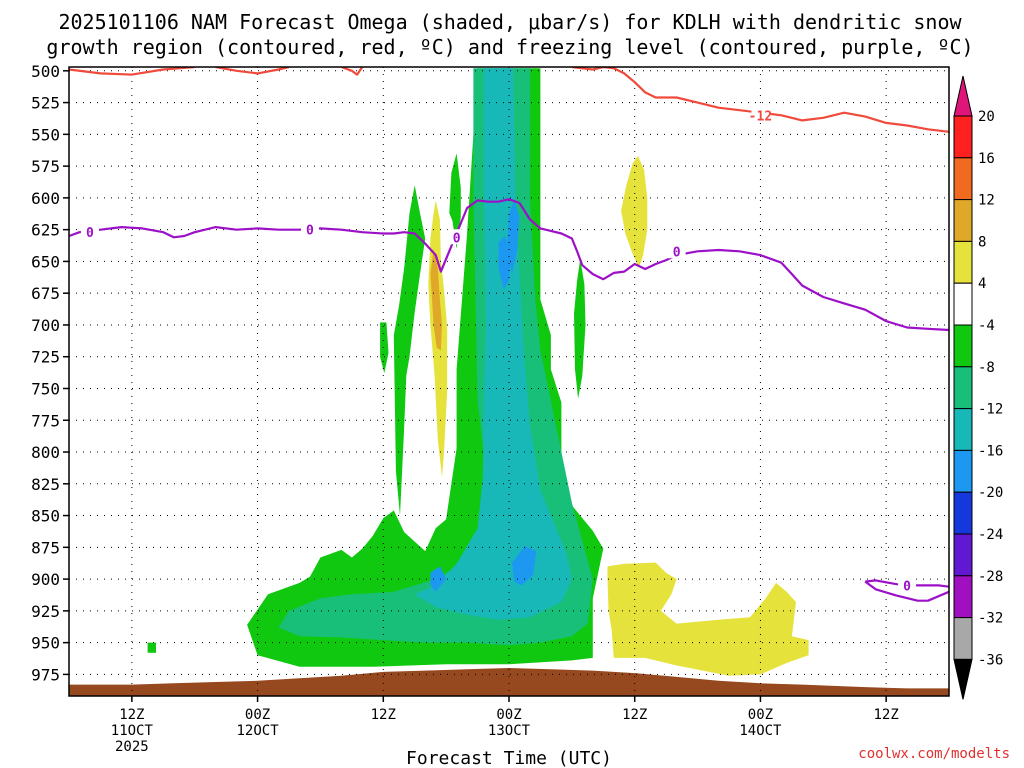  Describe the element at coordinates (45, 452) in the screenshot. I see `y-tick-label-800: 800` at that location.